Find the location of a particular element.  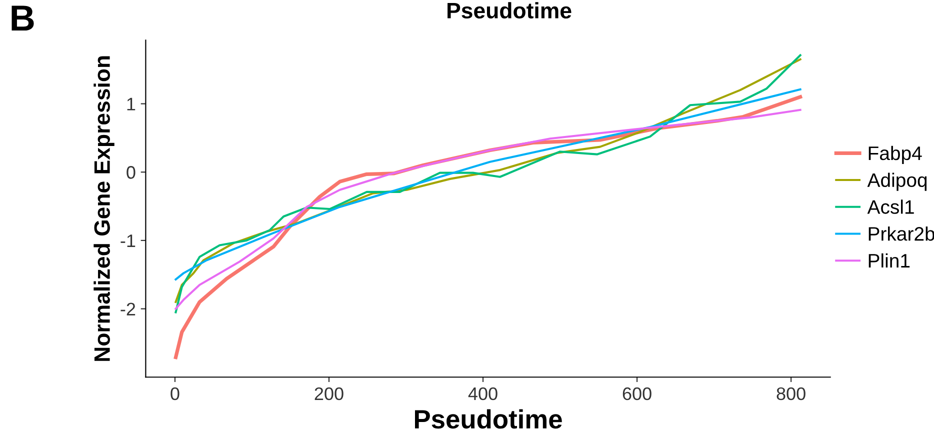

legend-label: Fabp4 is located at coordinates (895, 155).